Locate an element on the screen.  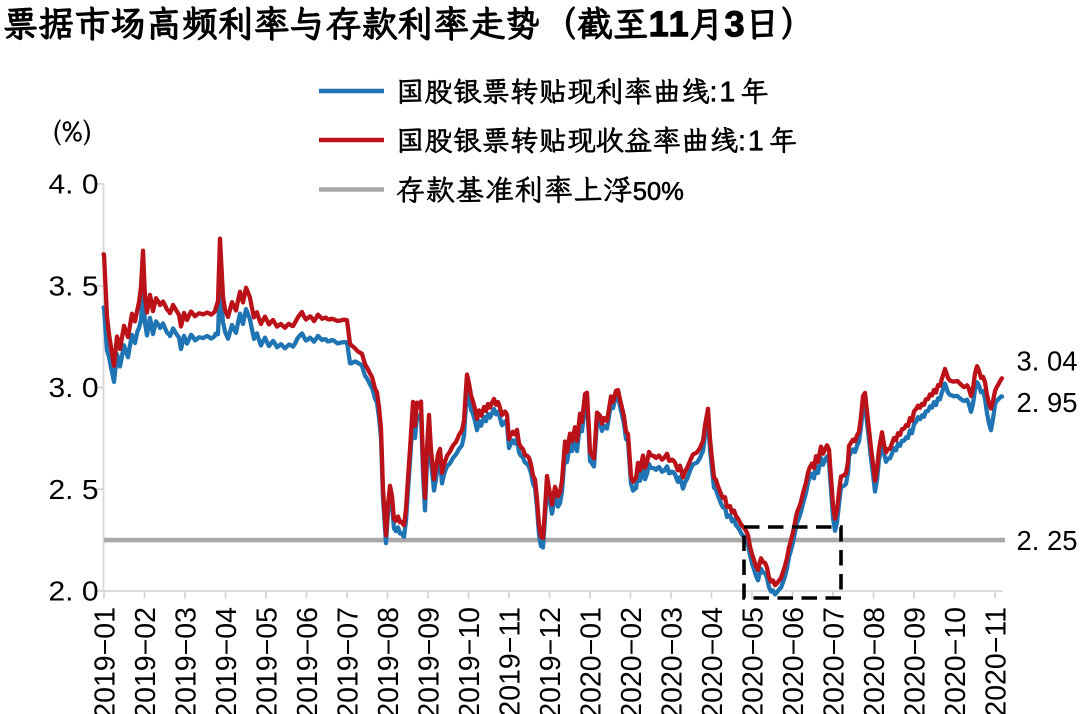
svg-text: 2019−06 is located at coordinates (308, 660).